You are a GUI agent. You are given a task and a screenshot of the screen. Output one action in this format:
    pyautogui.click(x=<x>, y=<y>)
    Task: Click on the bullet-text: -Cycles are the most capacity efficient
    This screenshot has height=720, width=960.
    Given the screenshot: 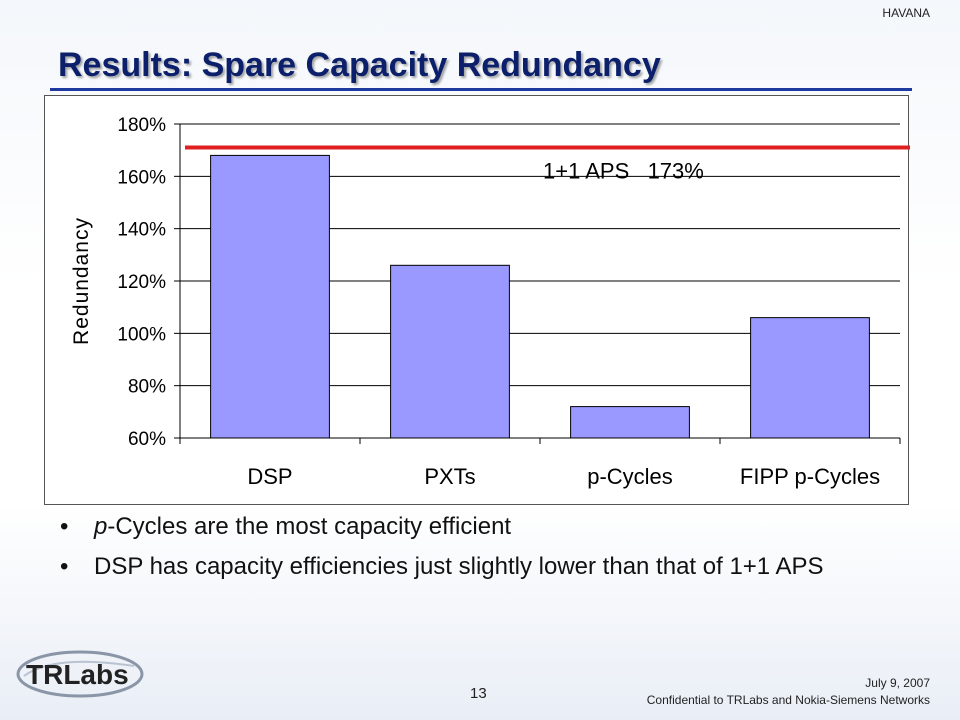 What is the action you would take?
    pyautogui.click(x=309, y=526)
    